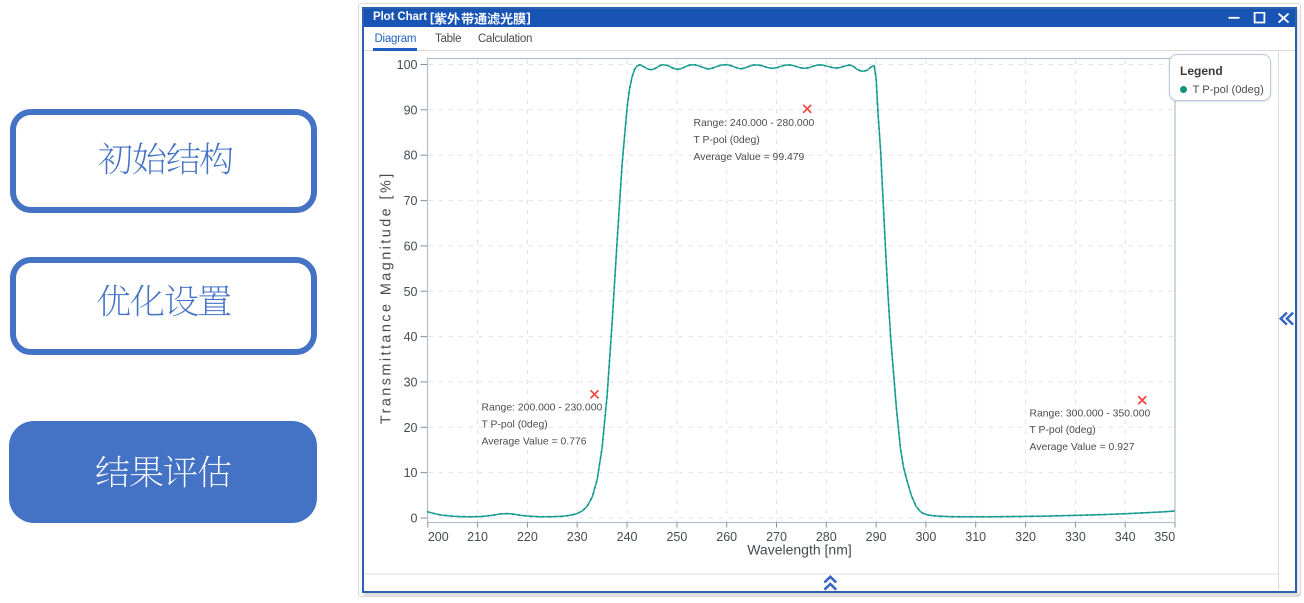 The width and height of the screenshot is (1304, 603). What do you see at coordinates (577, 537) in the screenshot?
I see `svg-text: 230` at bounding box center [577, 537].